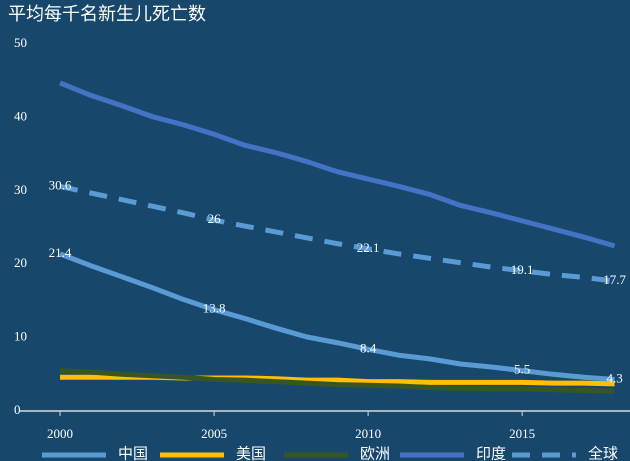 The image size is (630, 461). Describe the element at coordinates (522, 433) in the screenshot. I see `x-tick-label: 2015` at that location.